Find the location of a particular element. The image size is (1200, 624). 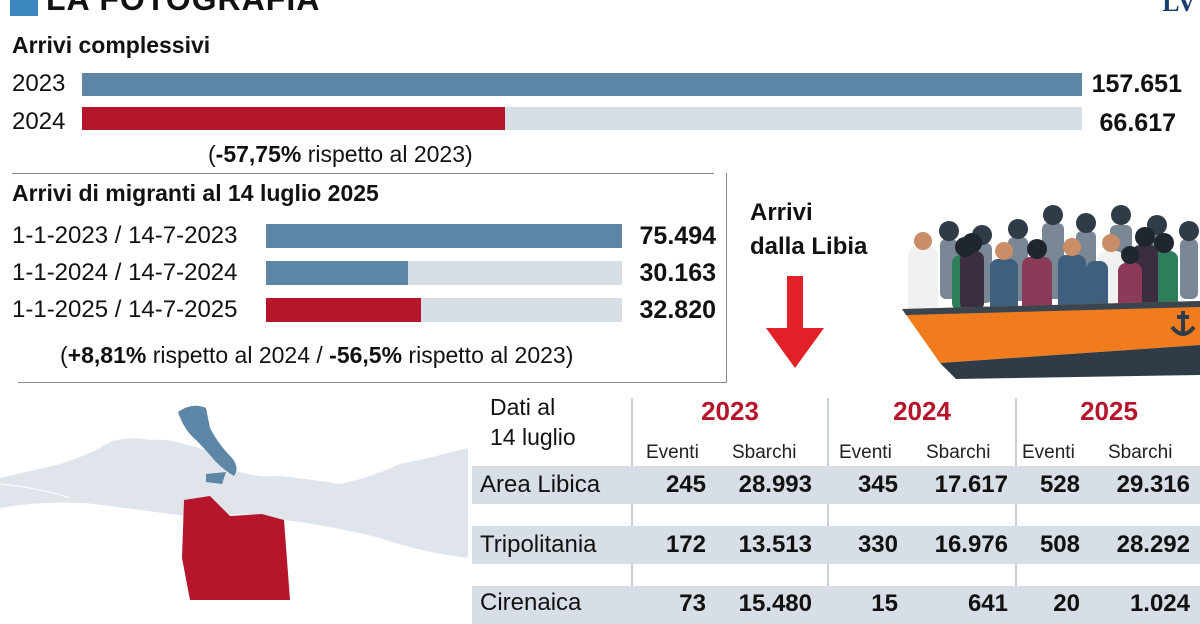

table-year-2023: 2023 is located at coordinates (730, 411).